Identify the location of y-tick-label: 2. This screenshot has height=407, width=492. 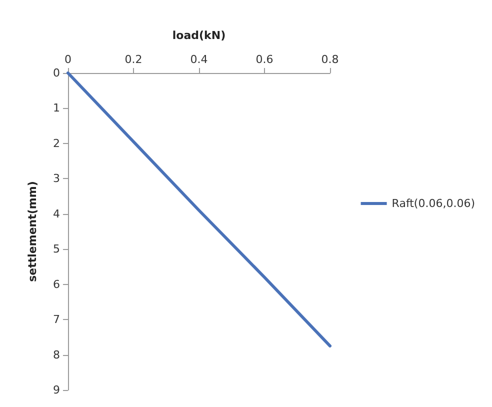
(56, 143).